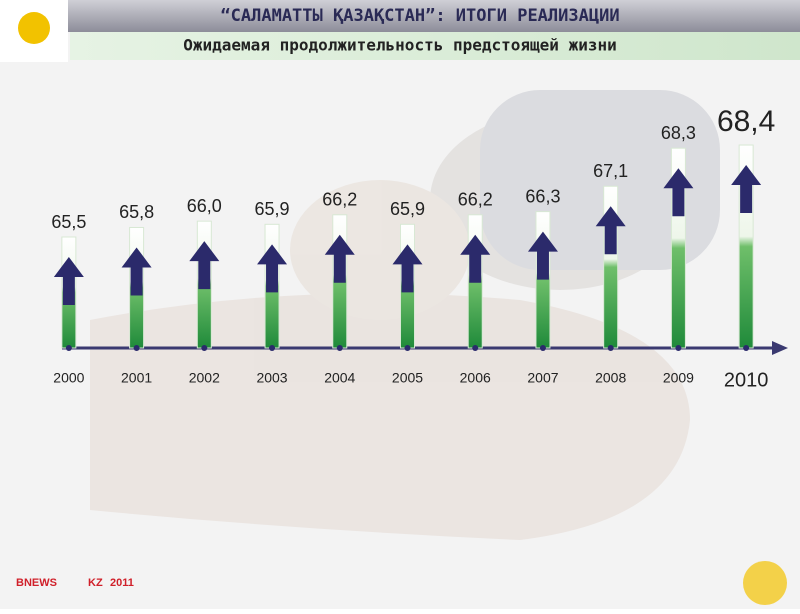  Describe the element at coordinates (271, 378) in the screenshot. I see `x-tick-label: 2003` at that location.